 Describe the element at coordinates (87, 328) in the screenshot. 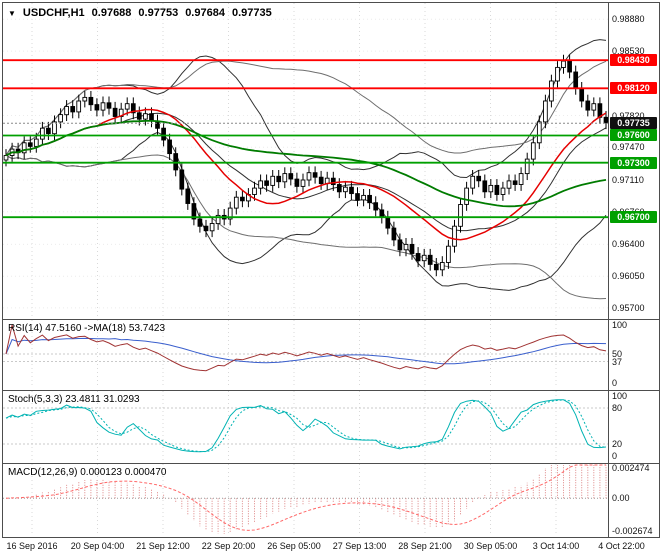

I see `rsi-label: RSI(14) 47.5160 ->MA(18) 53.7423` at that location.